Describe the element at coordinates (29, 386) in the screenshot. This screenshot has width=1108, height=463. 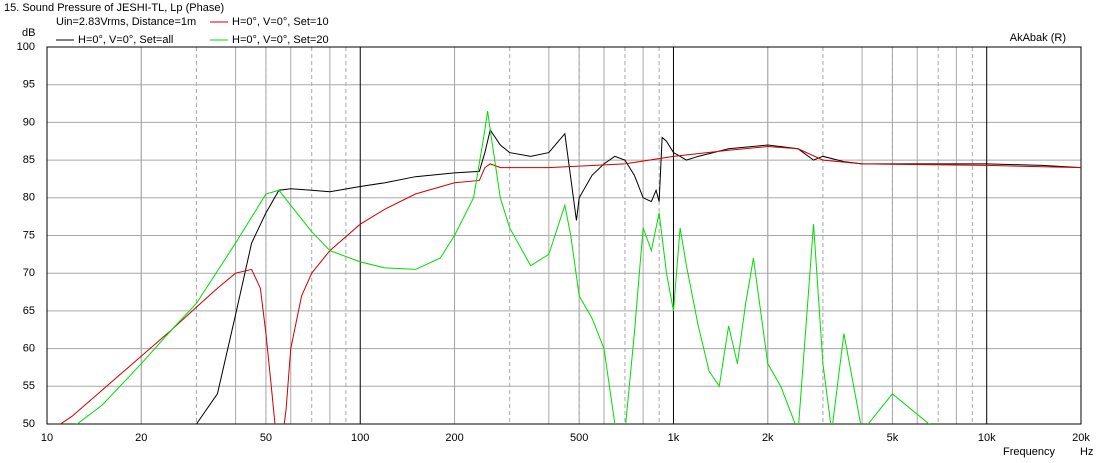
I see `y-tick-label: 55` at that location.